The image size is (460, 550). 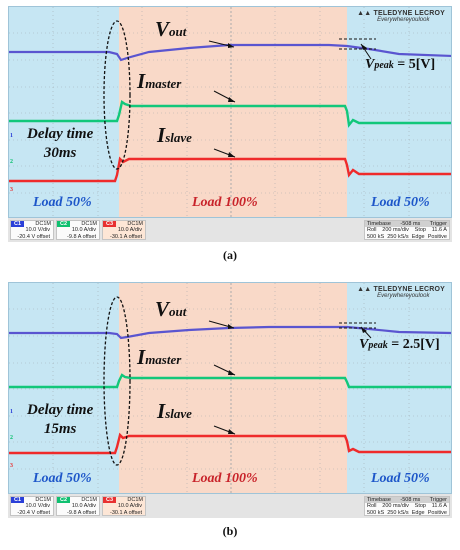 I want to click on vpeak-label: Vpeak = 2.5[V], so click(x=399, y=344).